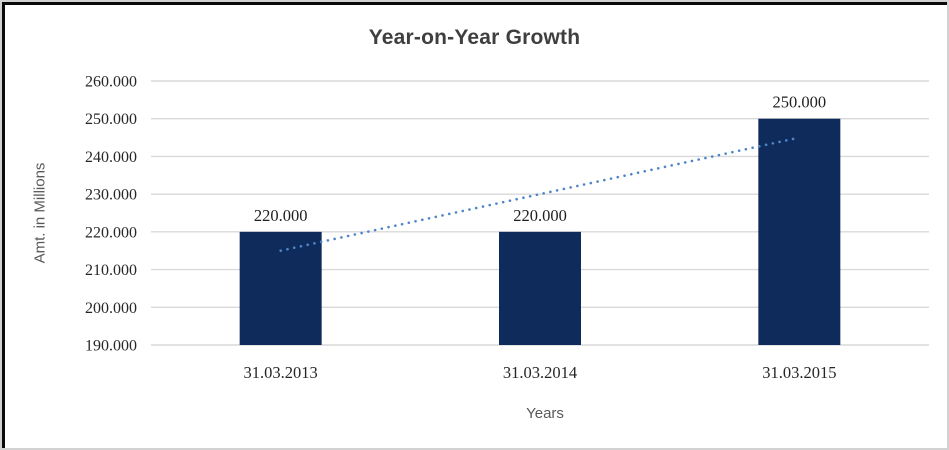  What do you see at coordinates (40, 213) in the screenshot?
I see `y-axis-title: Amt. in Millions` at bounding box center [40, 213].